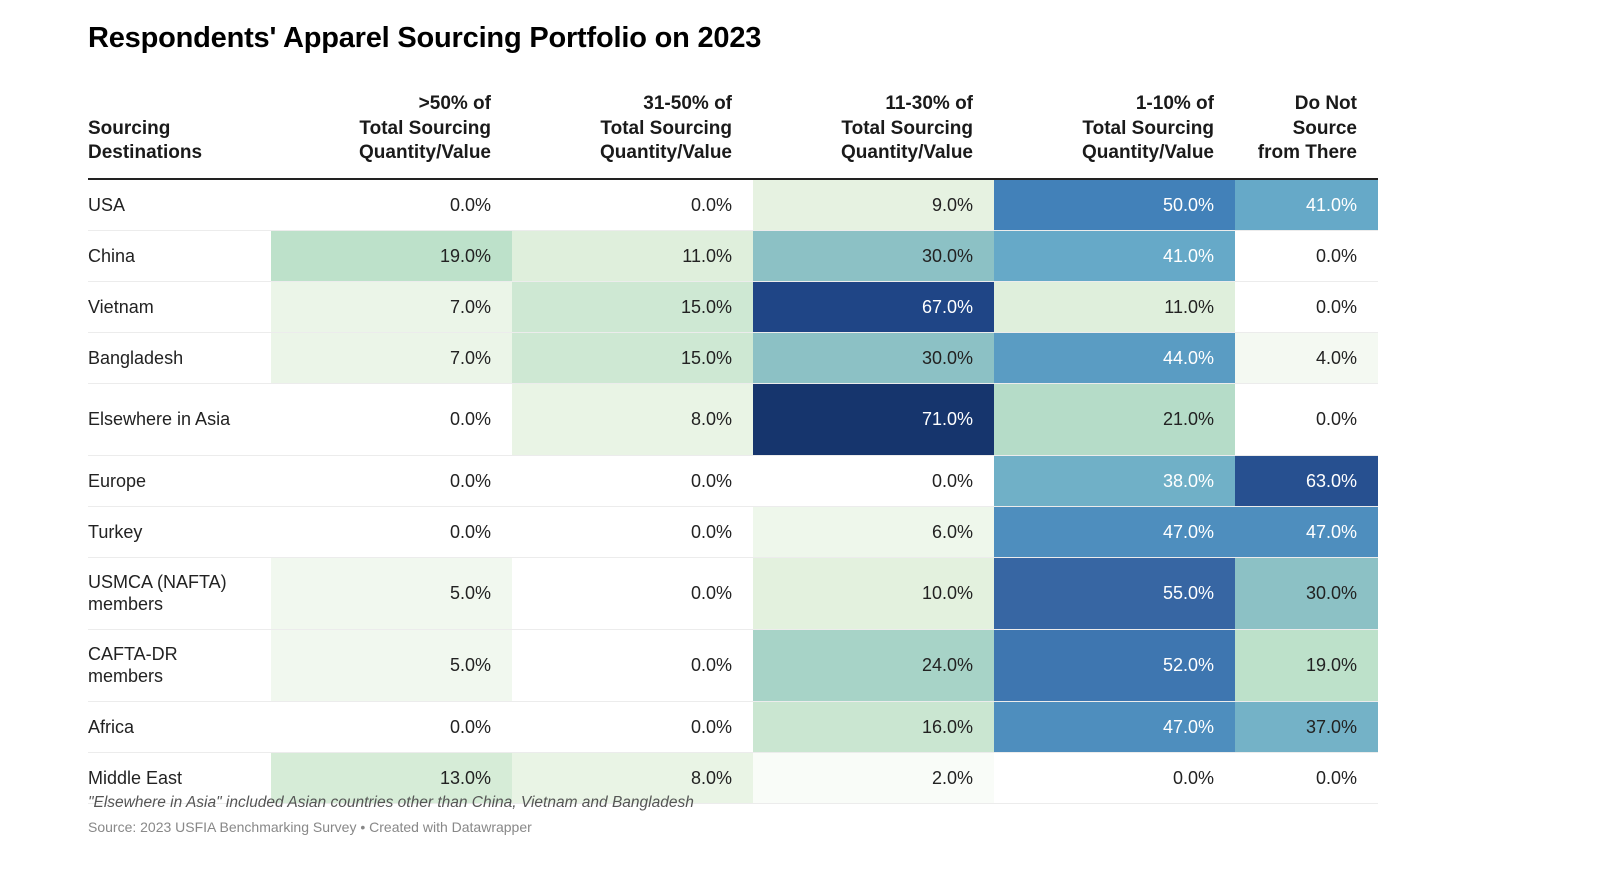 Image resolution: width=1600 pixels, height=880 pixels. I want to click on table-row: USA 0.0% 0.0% 9.0% 50.0% 41.0%, so click(733, 204).